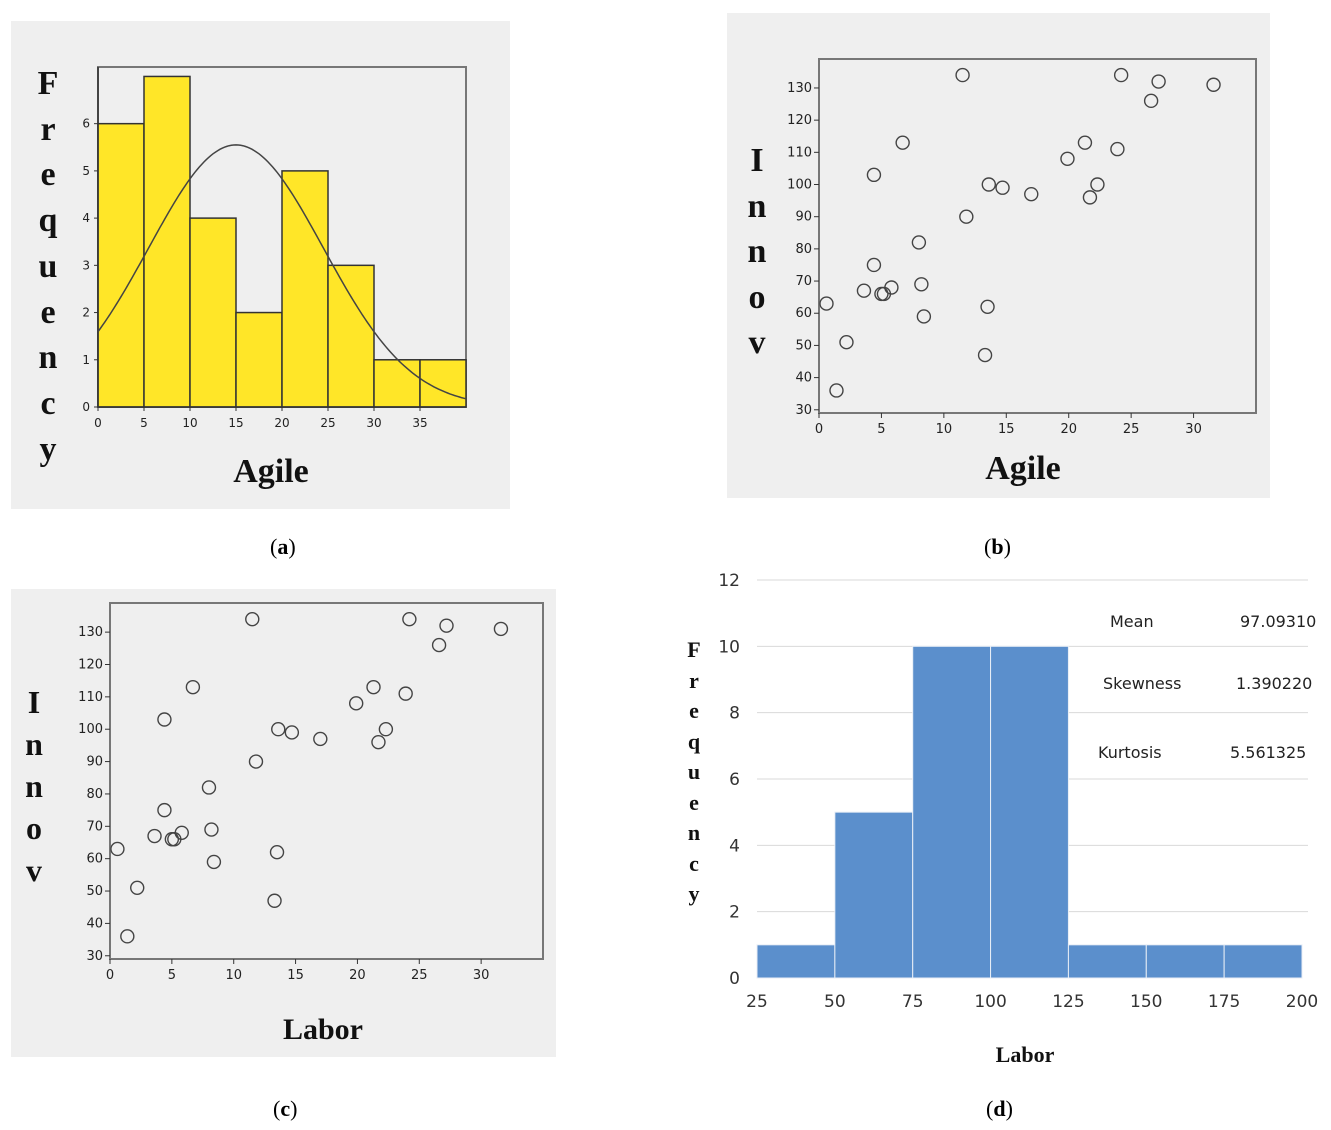  I want to click on y-tick-label: 2, so click(86, 313).